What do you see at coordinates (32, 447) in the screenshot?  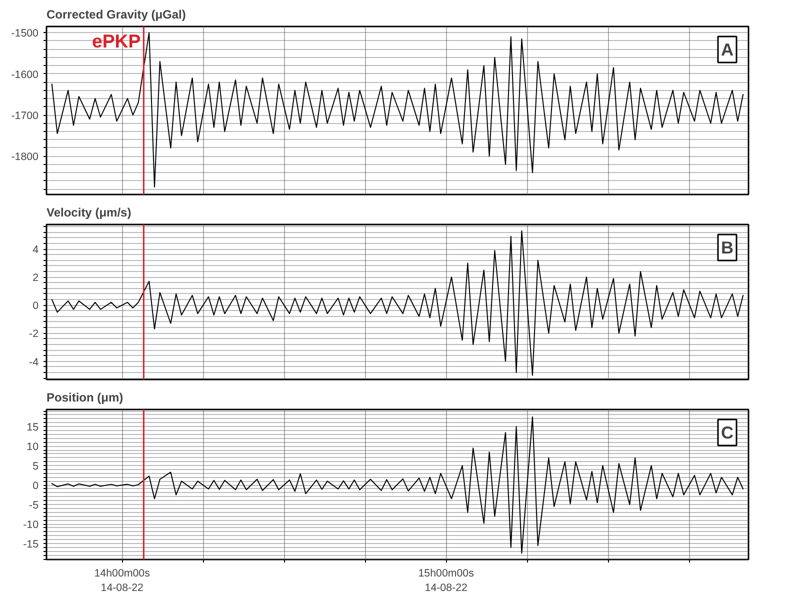 I see `y-tick-label: 10` at bounding box center [32, 447].